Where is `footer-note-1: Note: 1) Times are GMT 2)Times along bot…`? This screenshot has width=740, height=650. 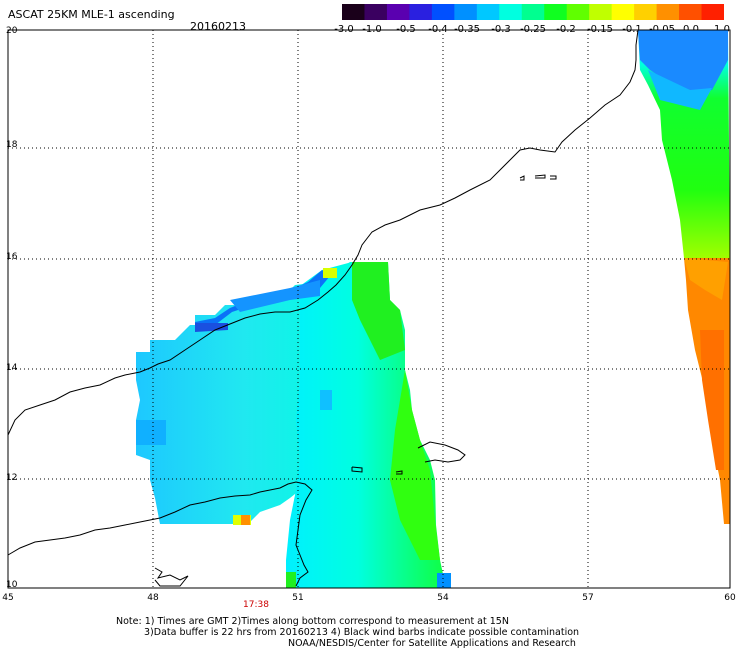 footer-note-1: Note: 1) Times are GMT 2)Times along bot… is located at coordinates (312, 621).